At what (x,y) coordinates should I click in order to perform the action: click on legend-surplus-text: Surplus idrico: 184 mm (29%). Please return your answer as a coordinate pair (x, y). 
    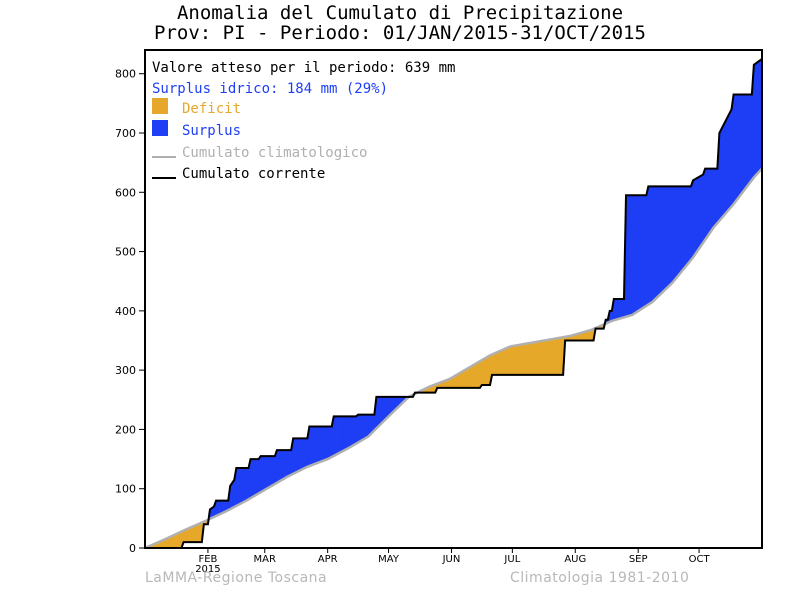
    Looking at the image, I should click on (270, 89).